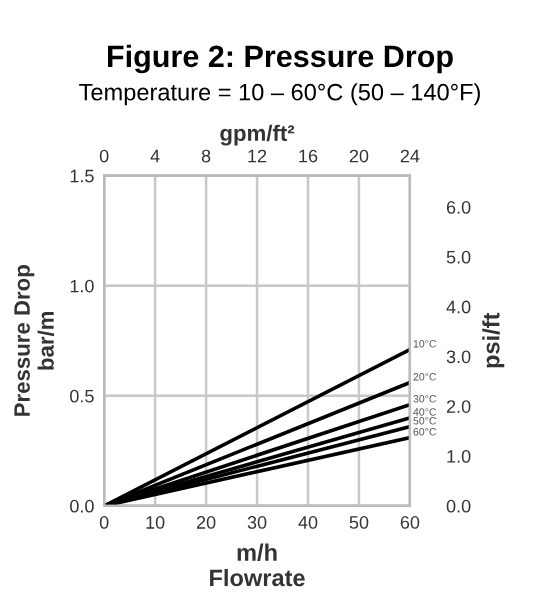 Image resolution: width=560 pixels, height=608 pixels. Describe the element at coordinates (458, 307) in the screenshot. I see `y2-tick-label: 4.0` at that location.